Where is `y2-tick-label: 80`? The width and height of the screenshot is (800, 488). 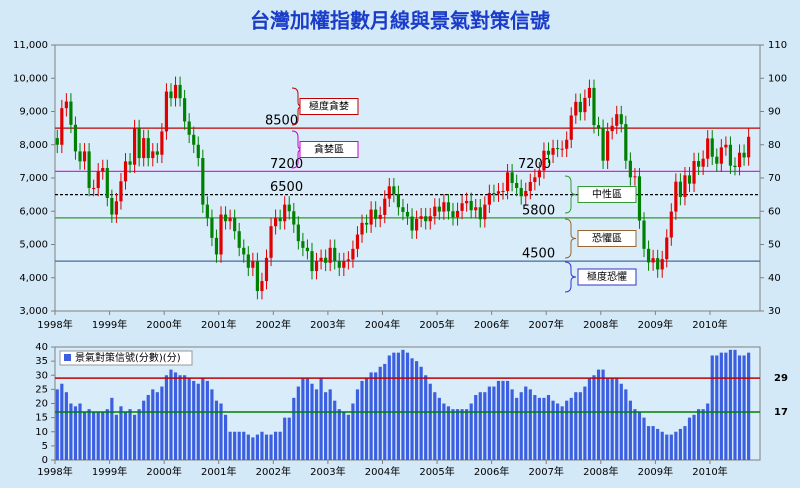
y2-tick-label: 80 is located at coordinates (774, 145).